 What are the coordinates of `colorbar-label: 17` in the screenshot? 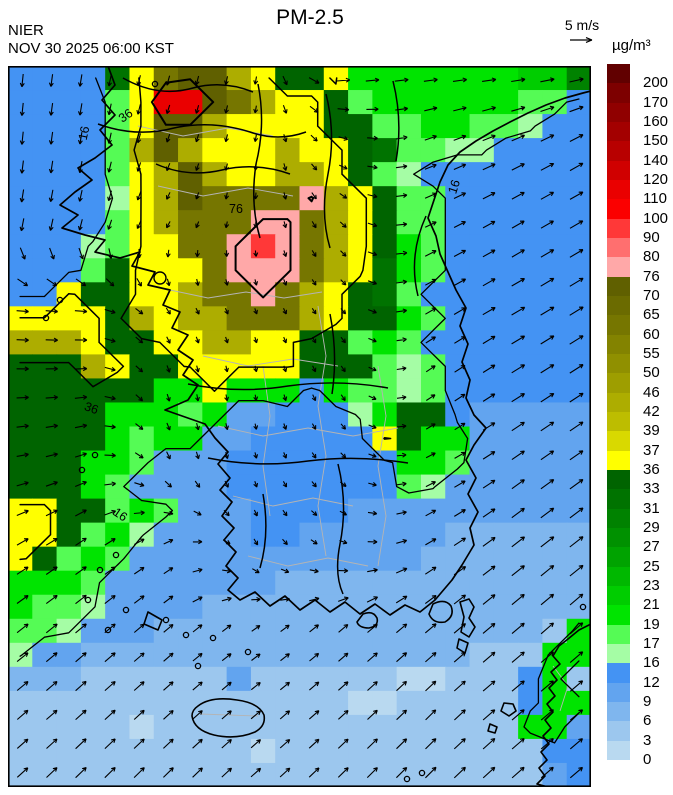 It's located at (651, 643).